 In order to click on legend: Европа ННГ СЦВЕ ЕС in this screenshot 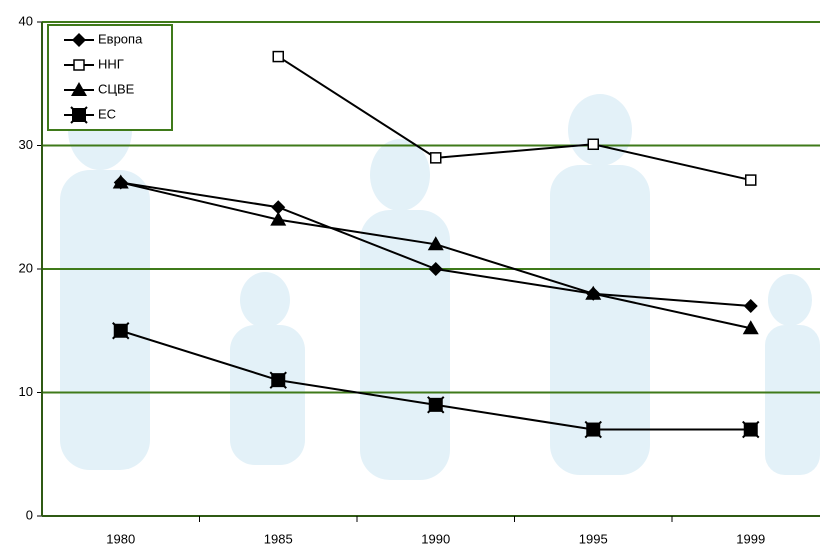, I will do `click(110, 77)`.